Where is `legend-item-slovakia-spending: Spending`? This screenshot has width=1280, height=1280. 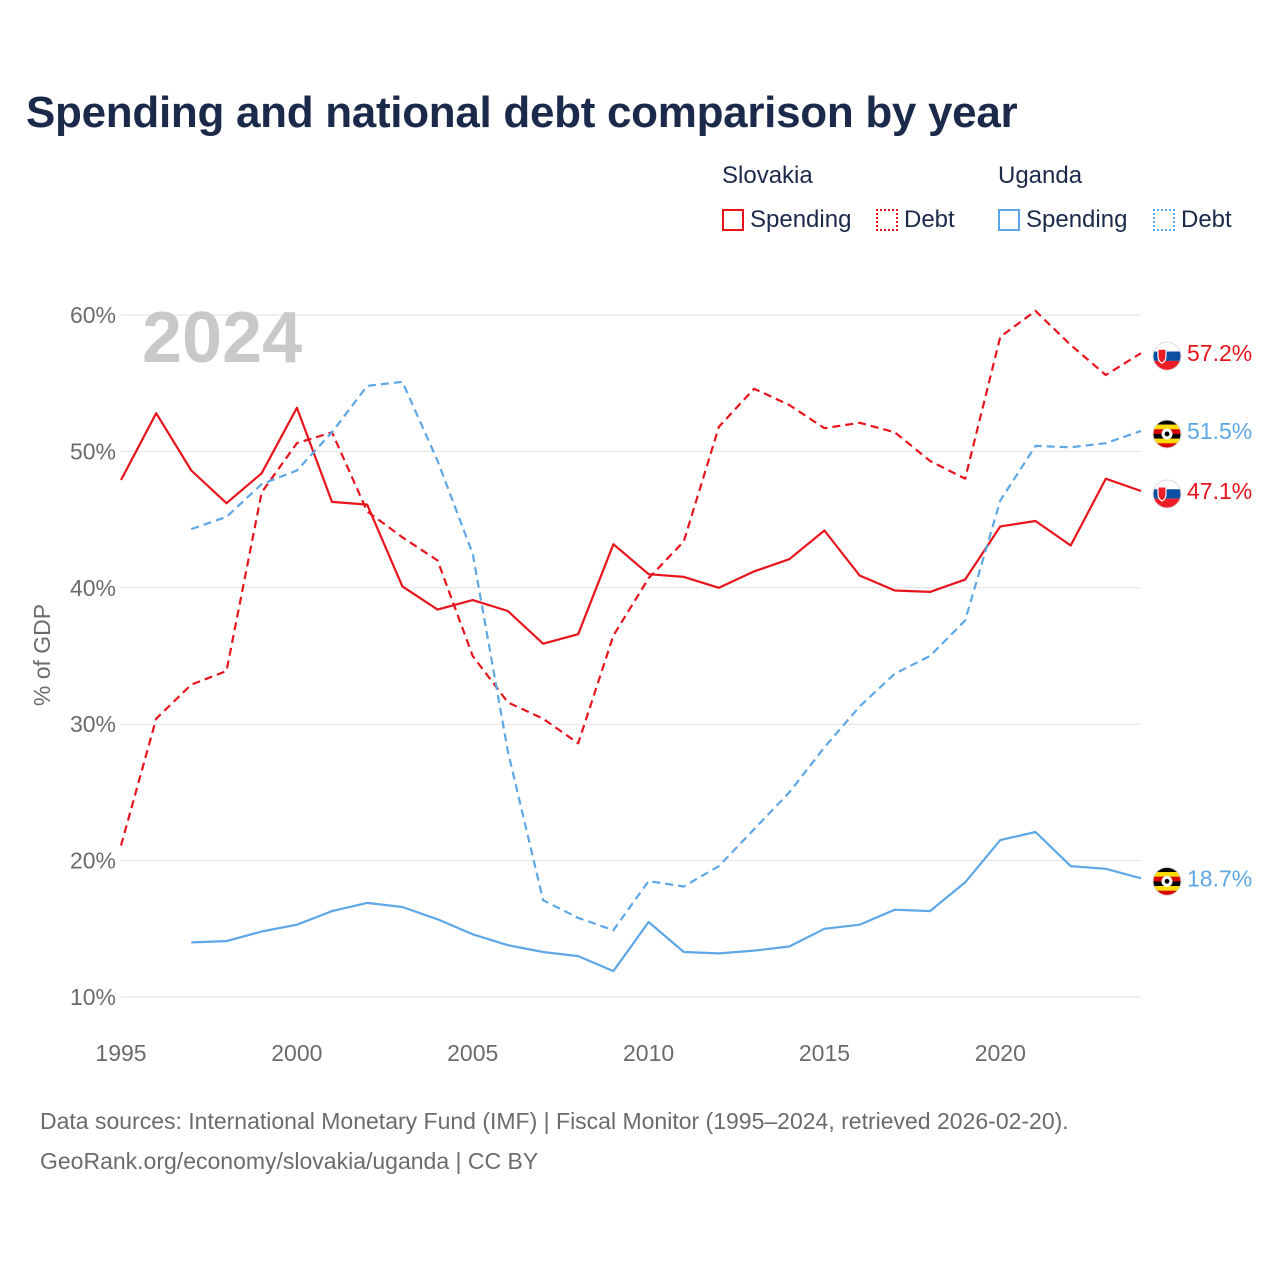
legend-item-slovakia-spending: Spending is located at coordinates (786, 220).